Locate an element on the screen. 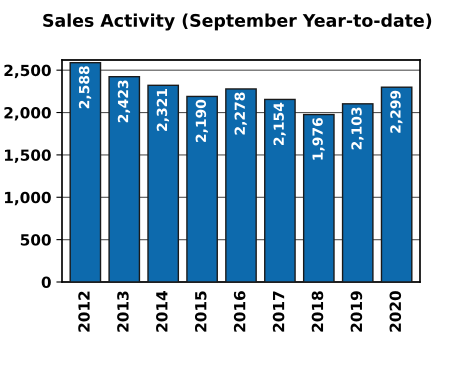 This screenshot has width=452, height=377. data-label: 2,588 is located at coordinates (85, 87).